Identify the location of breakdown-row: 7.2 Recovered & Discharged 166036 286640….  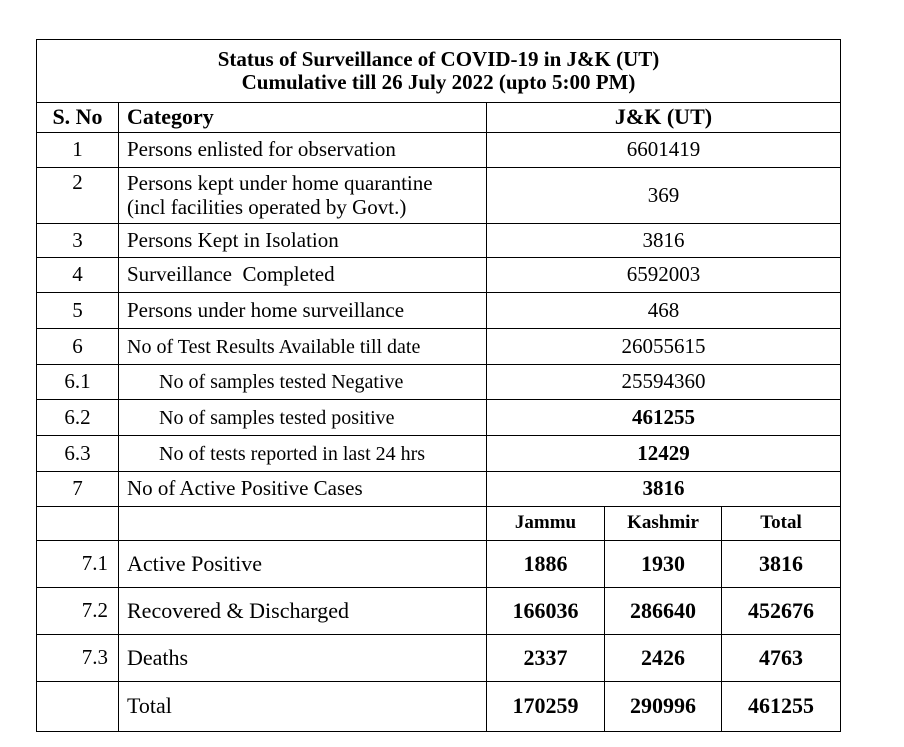
(438, 611).